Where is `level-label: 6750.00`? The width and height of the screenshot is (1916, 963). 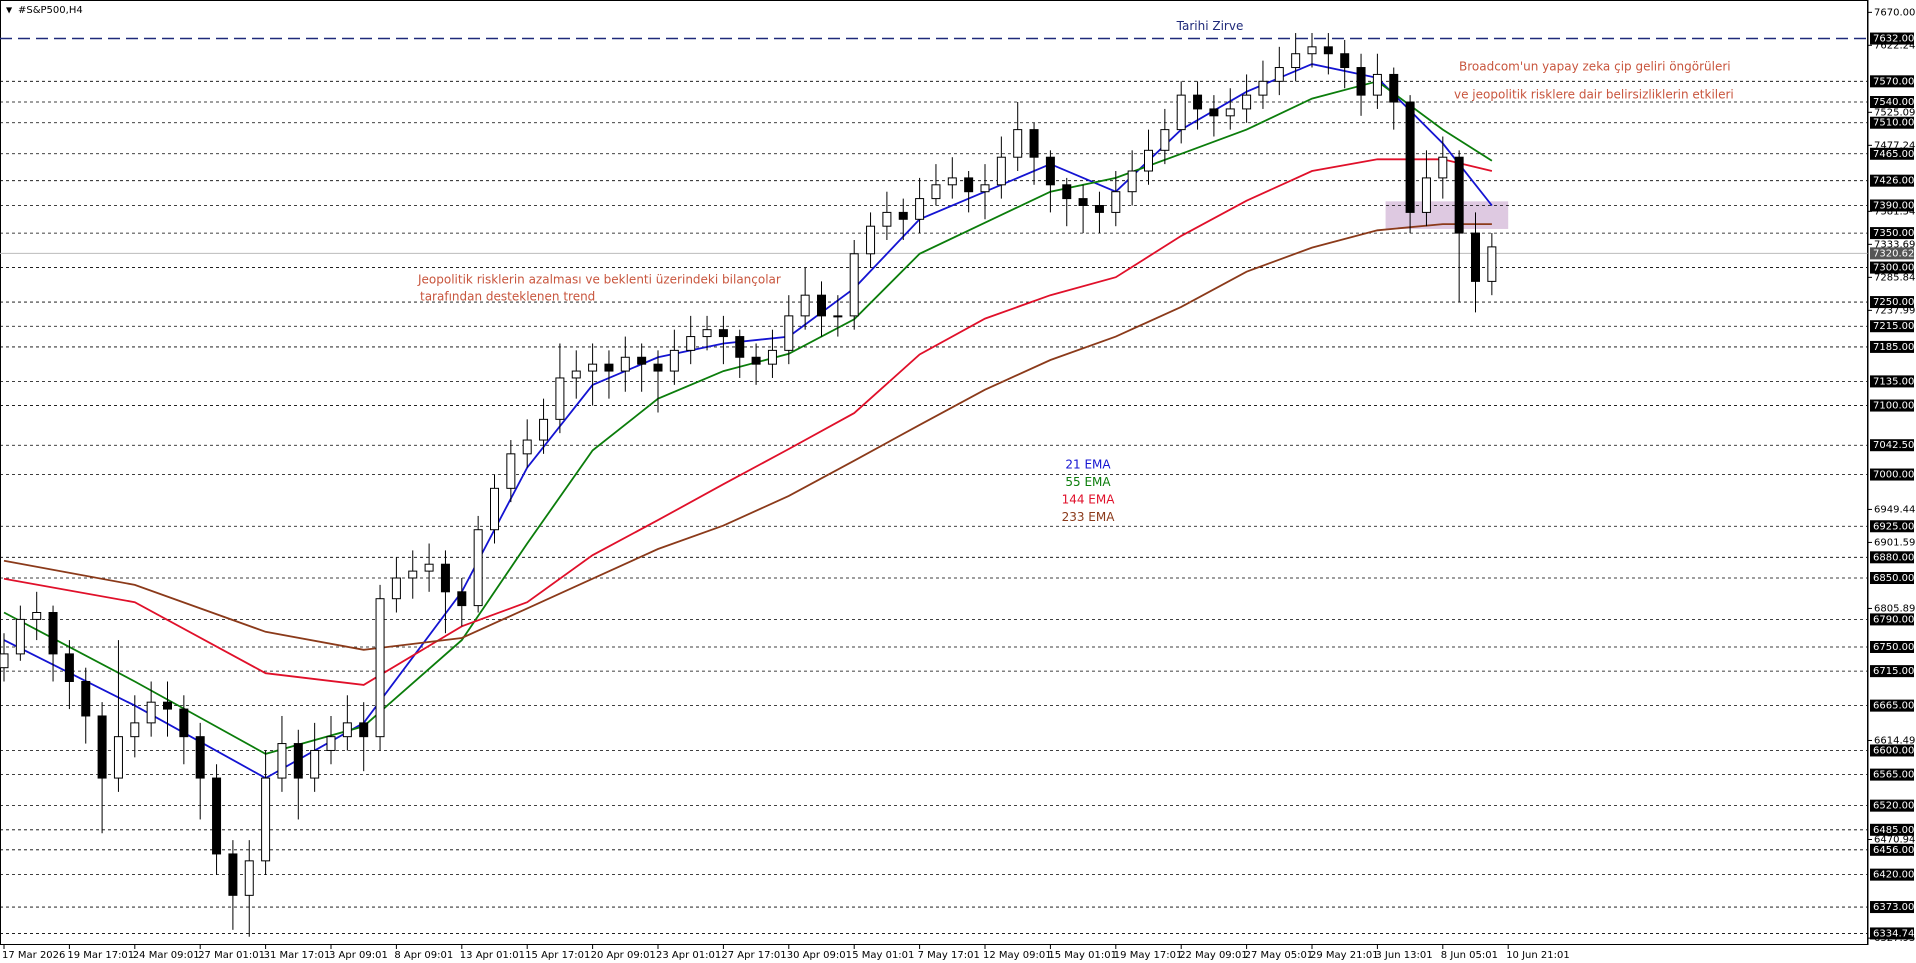 level-label: 6750.00 is located at coordinates (1893, 647).